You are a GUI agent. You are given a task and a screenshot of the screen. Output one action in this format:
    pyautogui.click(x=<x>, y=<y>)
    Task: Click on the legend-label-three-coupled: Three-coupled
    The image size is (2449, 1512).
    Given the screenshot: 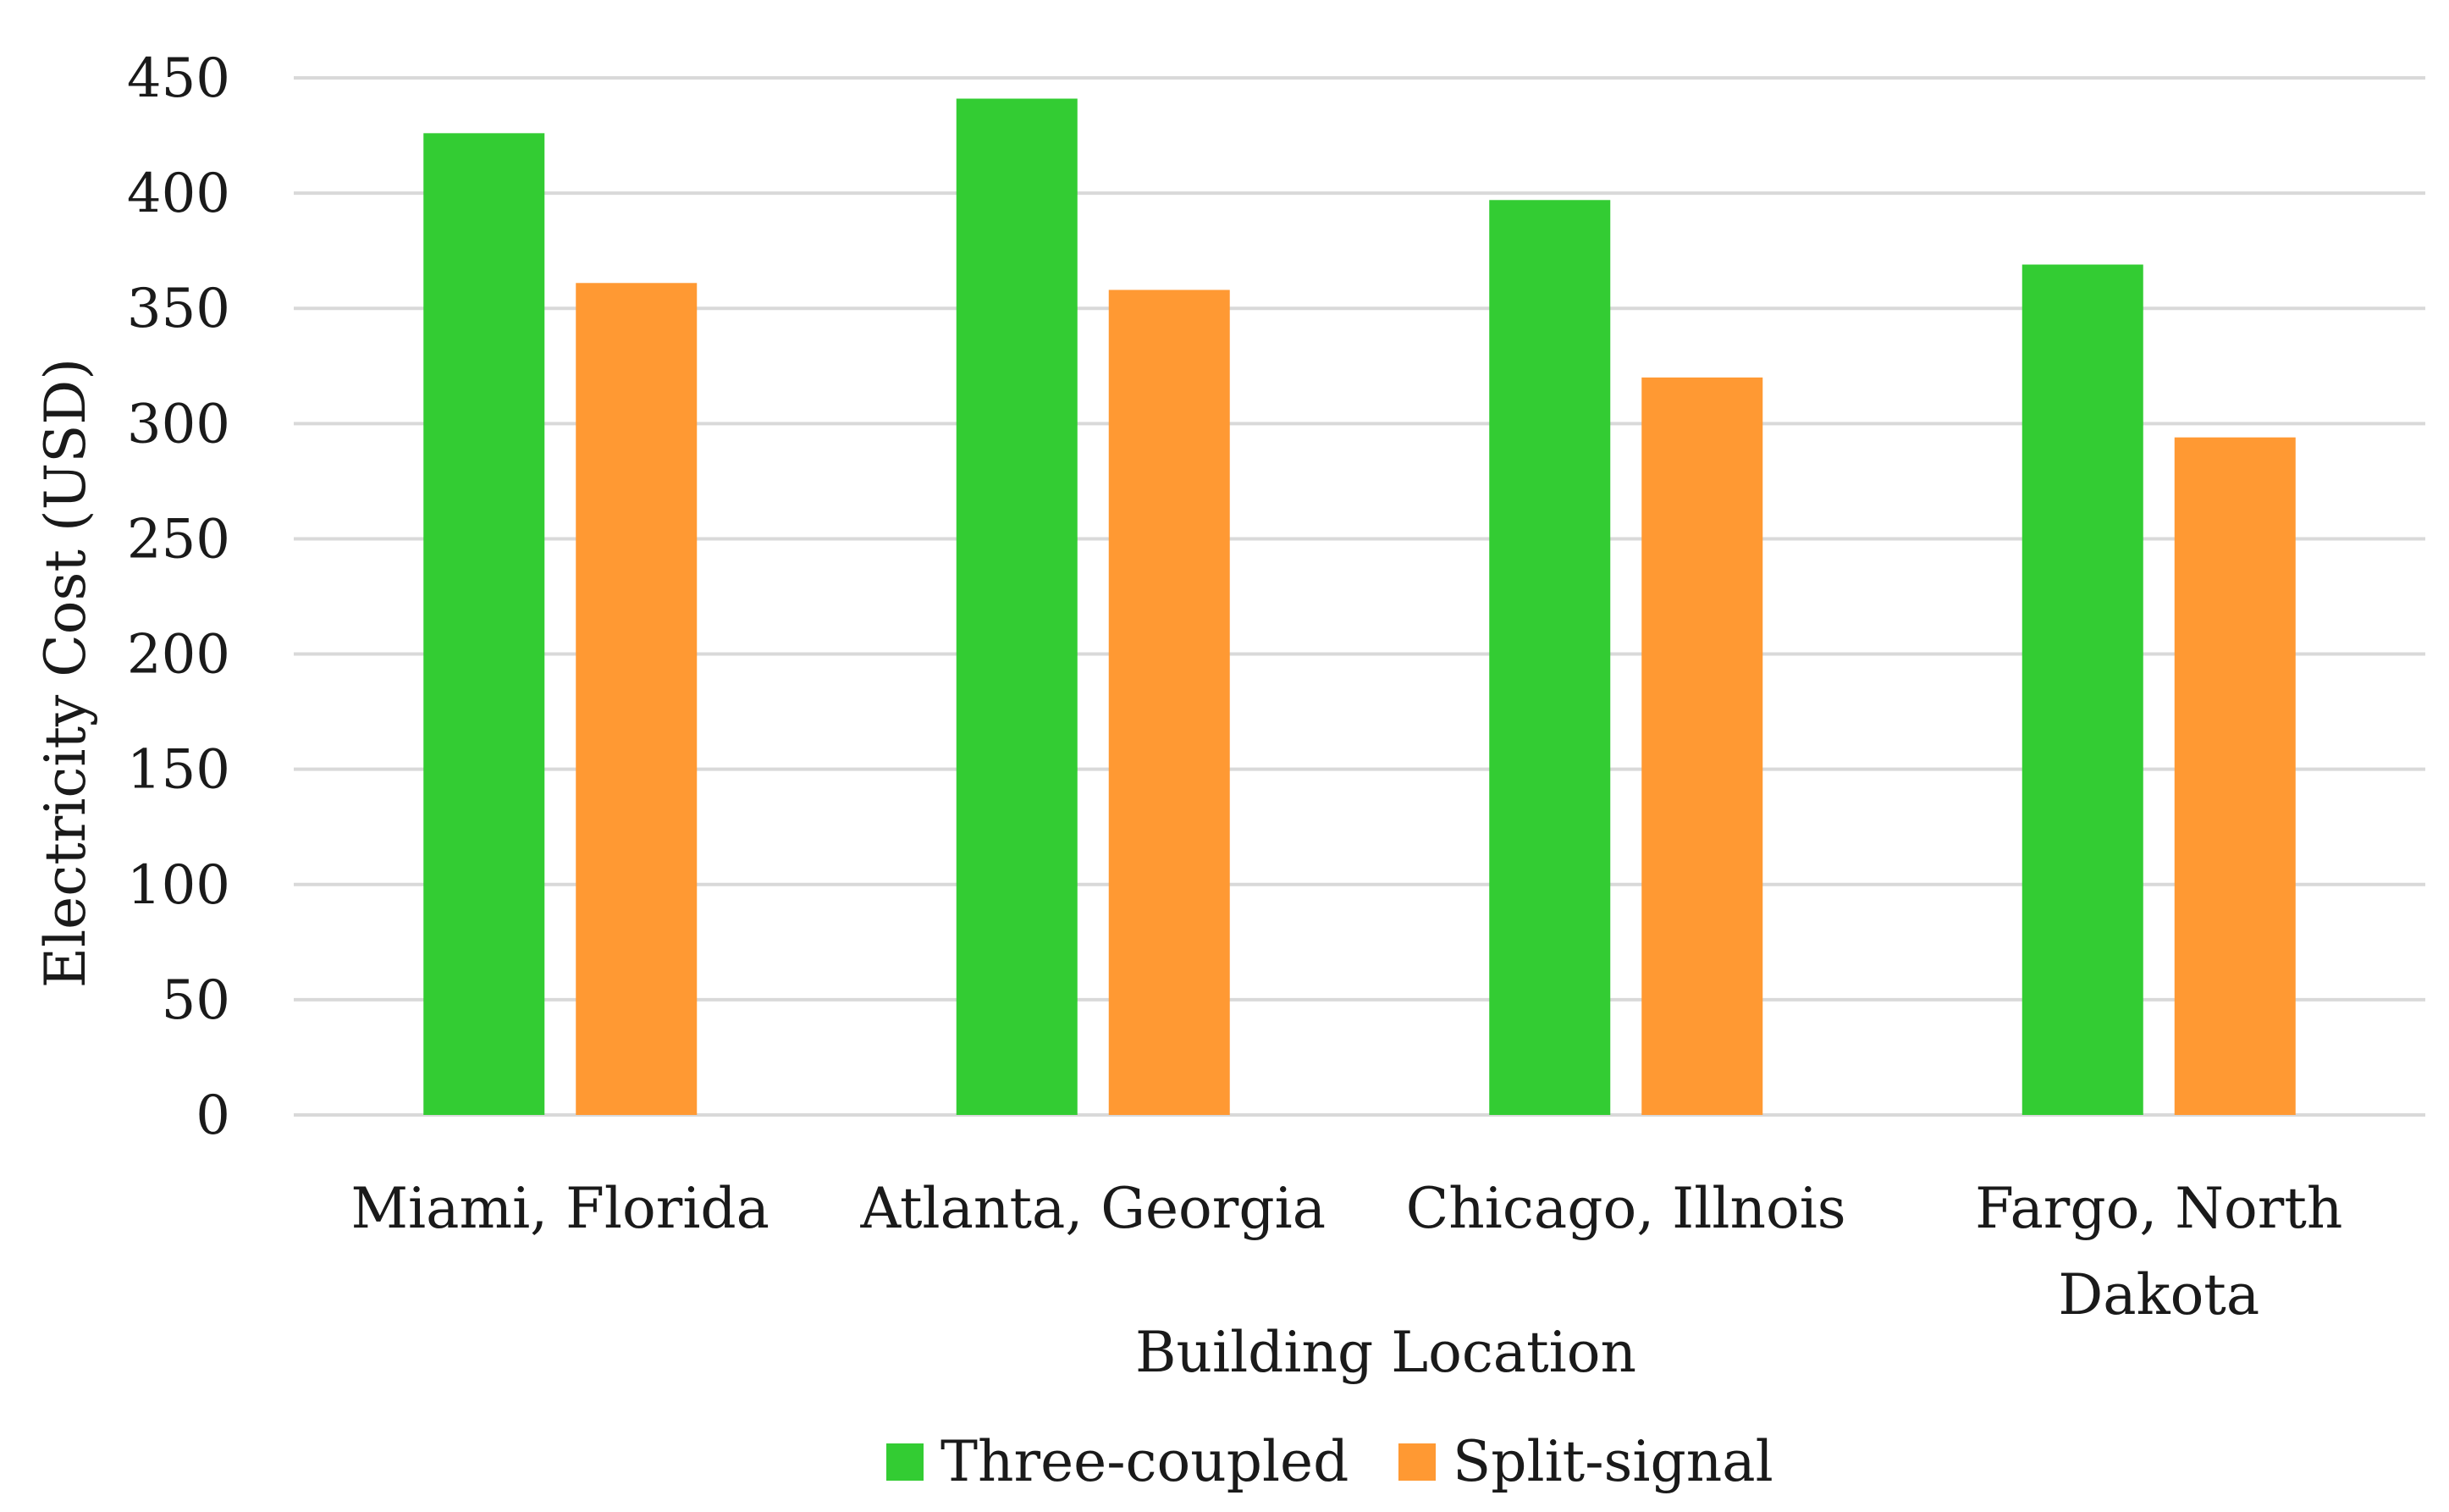 What is the action you would take?
    pyautogui.click(x=1144, y=1461)
    